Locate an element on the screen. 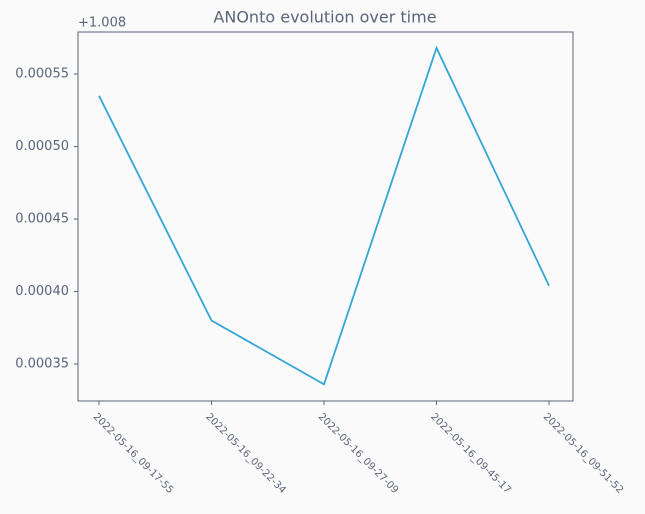 This screenshot has height=514, width=645. y-tick-label: 0.00035 is located at coordinates (42, 364).